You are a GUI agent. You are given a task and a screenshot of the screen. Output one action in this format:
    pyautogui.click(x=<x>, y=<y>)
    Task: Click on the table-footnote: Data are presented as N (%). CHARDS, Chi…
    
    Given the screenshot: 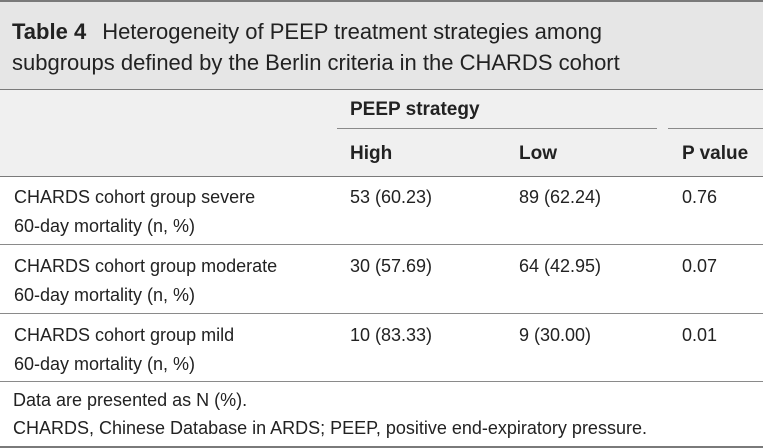 What is the action you would take?
    pyautogui.click(x=381, y=415)
    